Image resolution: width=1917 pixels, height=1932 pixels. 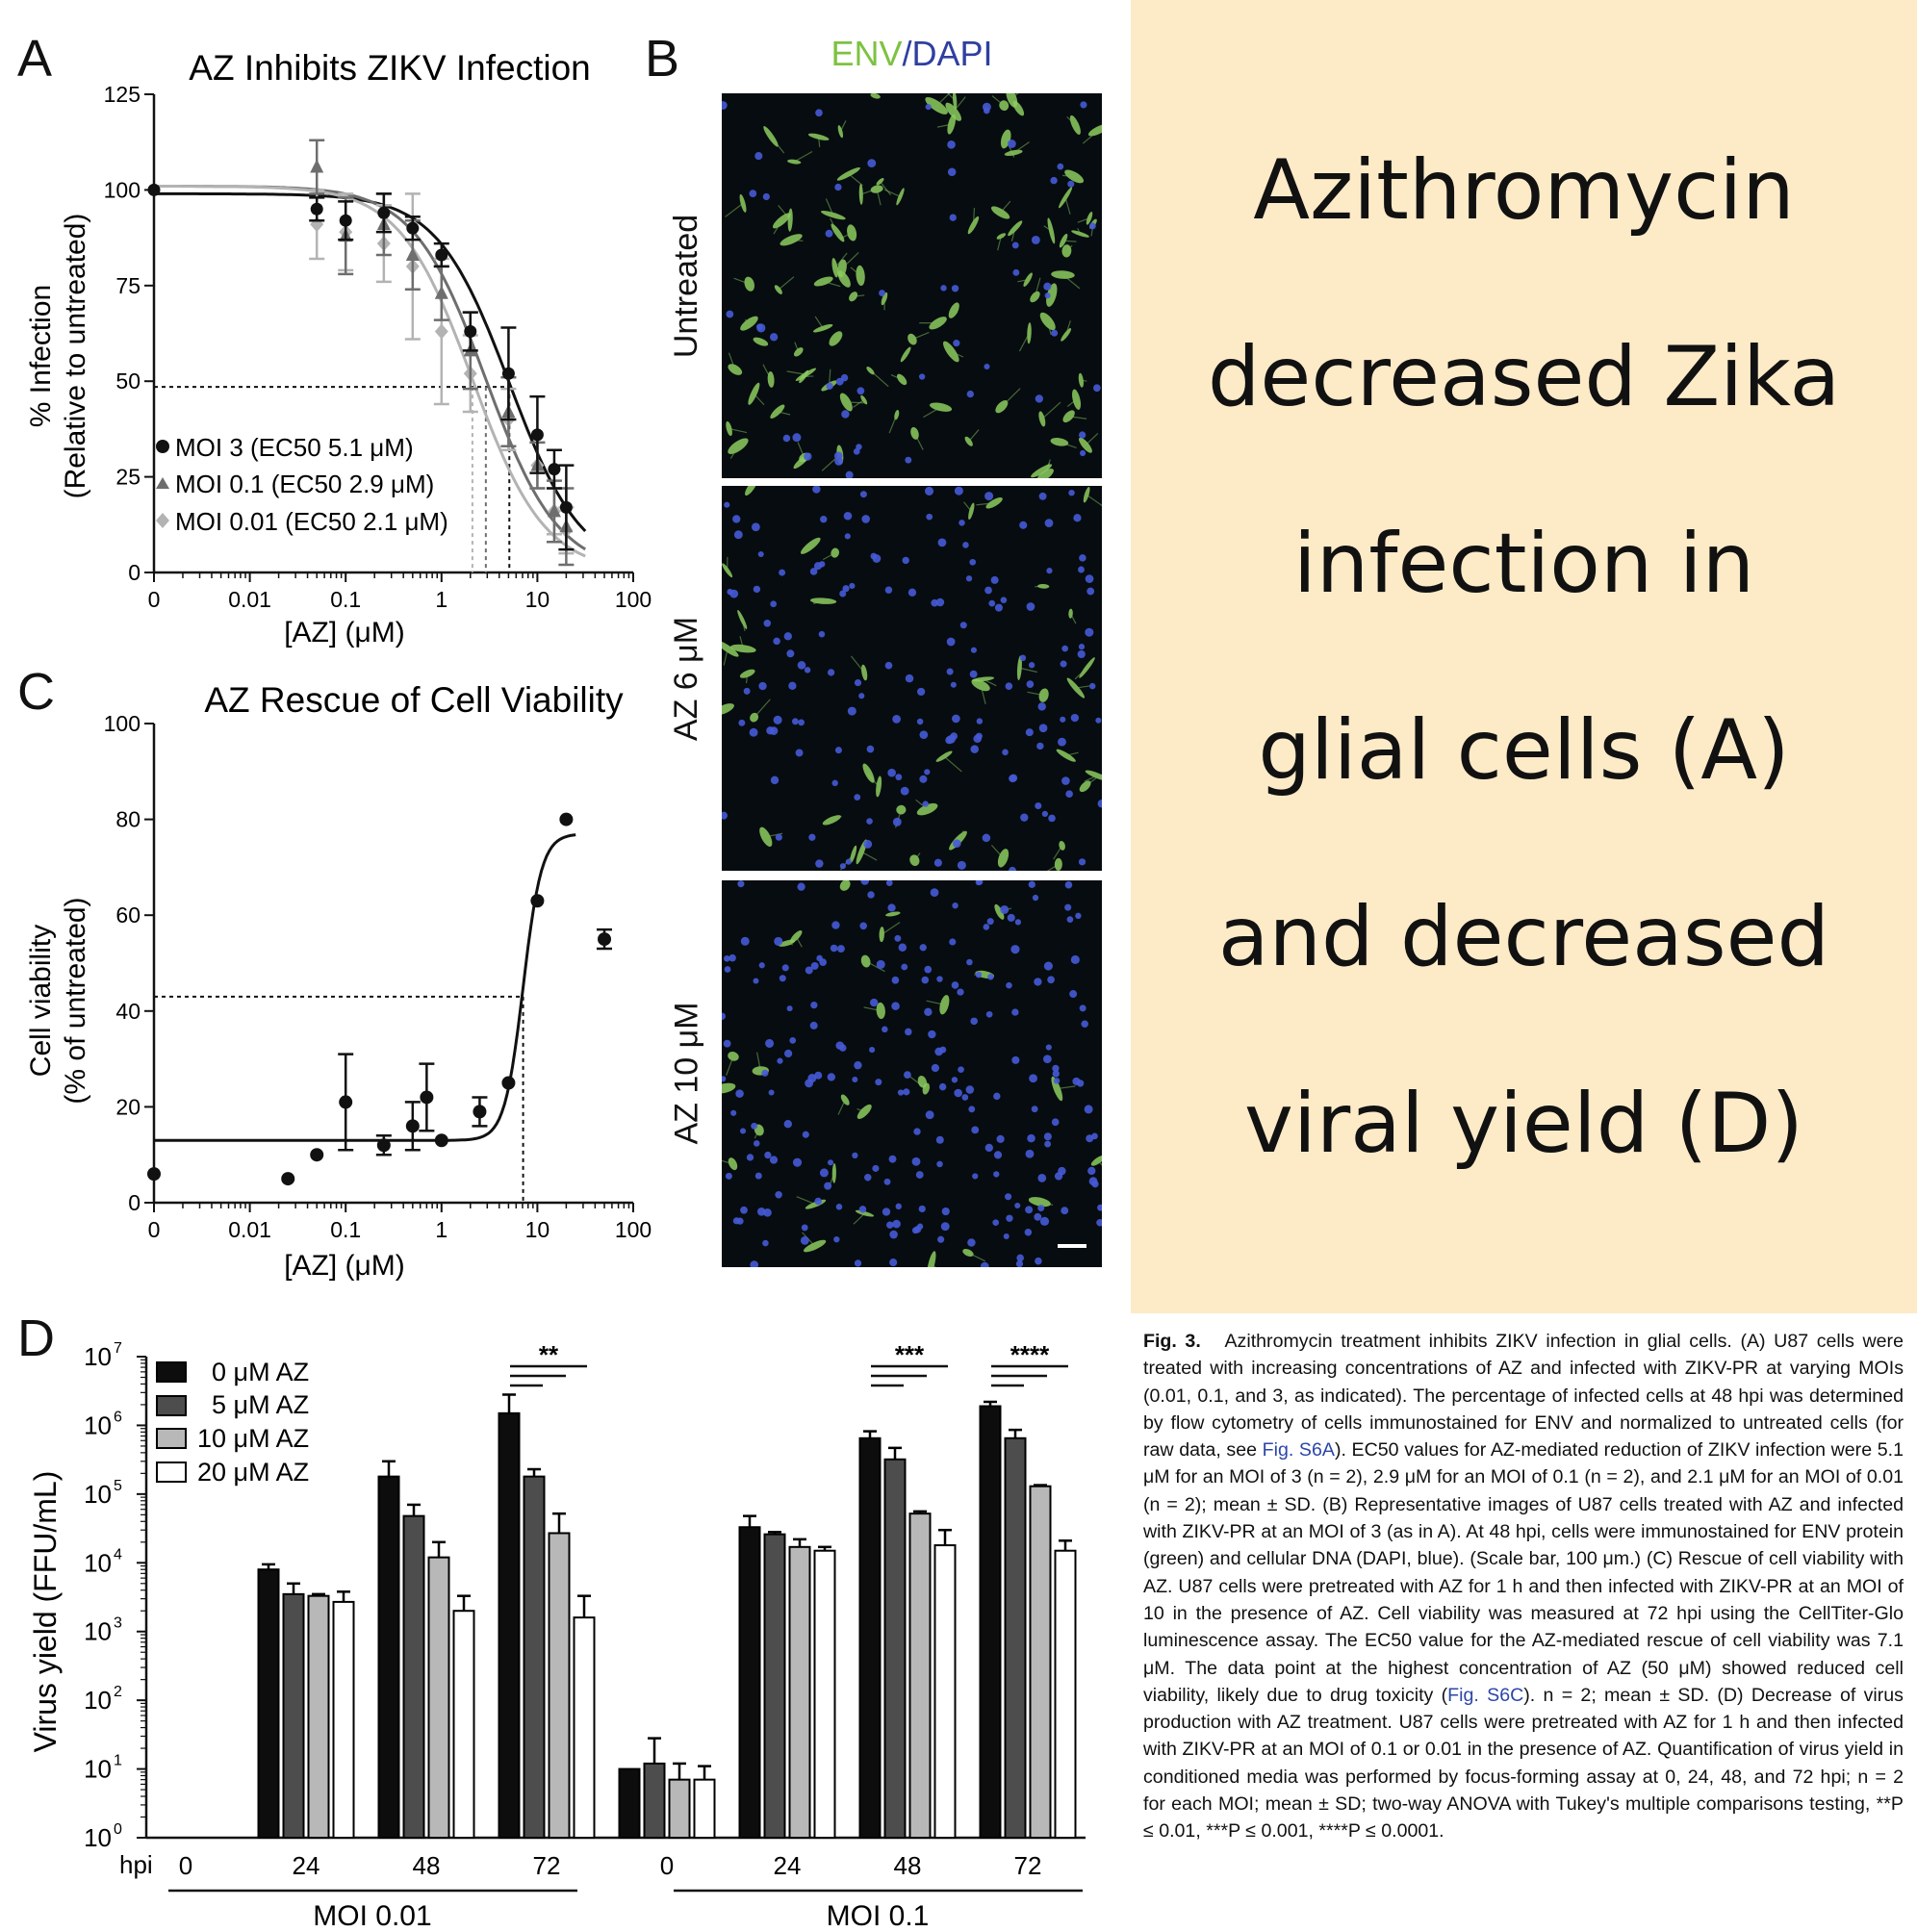 What do you see at coordinates (388, 1657) in the screenshot?
I see `chart-d-bar` at bounding box center [388, 1657].